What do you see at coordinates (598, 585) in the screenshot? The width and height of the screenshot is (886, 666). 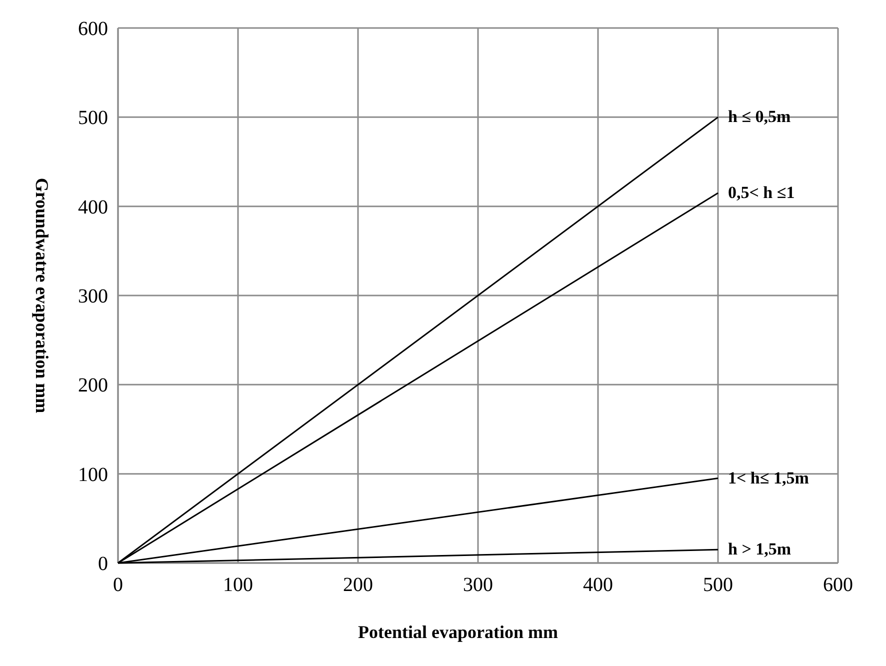 I see `x-tick-label: 400` at bounding box center [598, 585].